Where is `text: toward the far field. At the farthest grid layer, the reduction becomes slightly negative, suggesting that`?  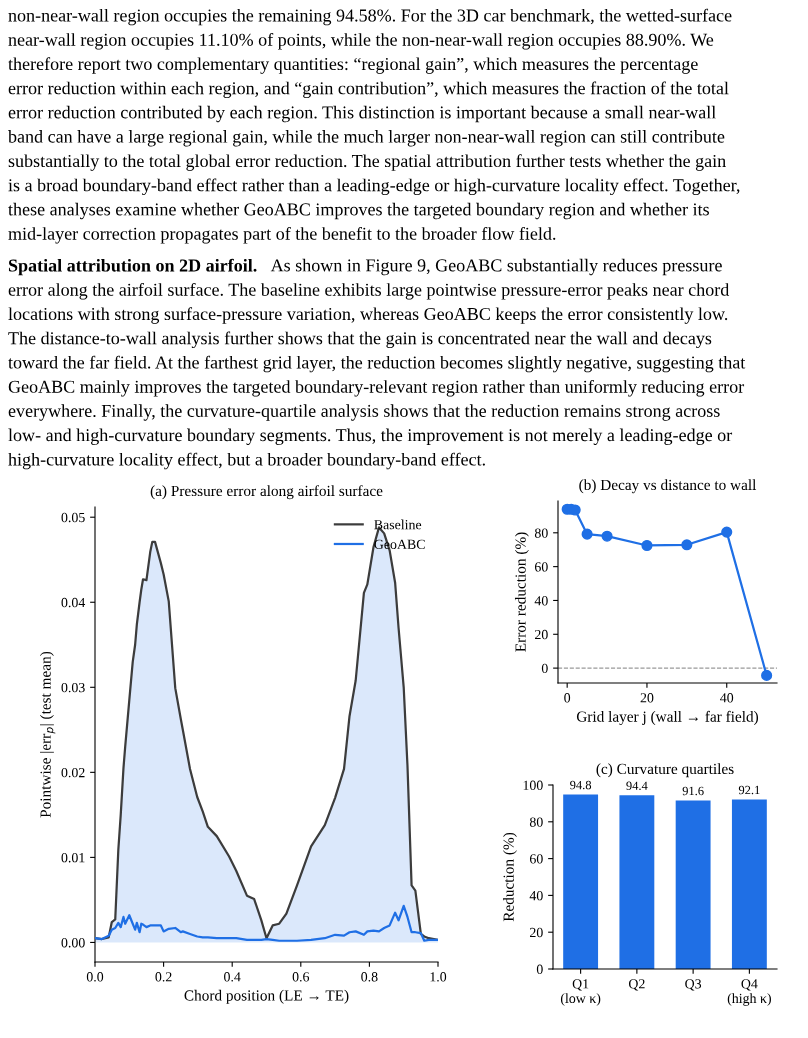
text: toward the far field. At the farthest grid layer, the reduction becomes slightly negative, suggesting that is located at coordinates (377, 364).